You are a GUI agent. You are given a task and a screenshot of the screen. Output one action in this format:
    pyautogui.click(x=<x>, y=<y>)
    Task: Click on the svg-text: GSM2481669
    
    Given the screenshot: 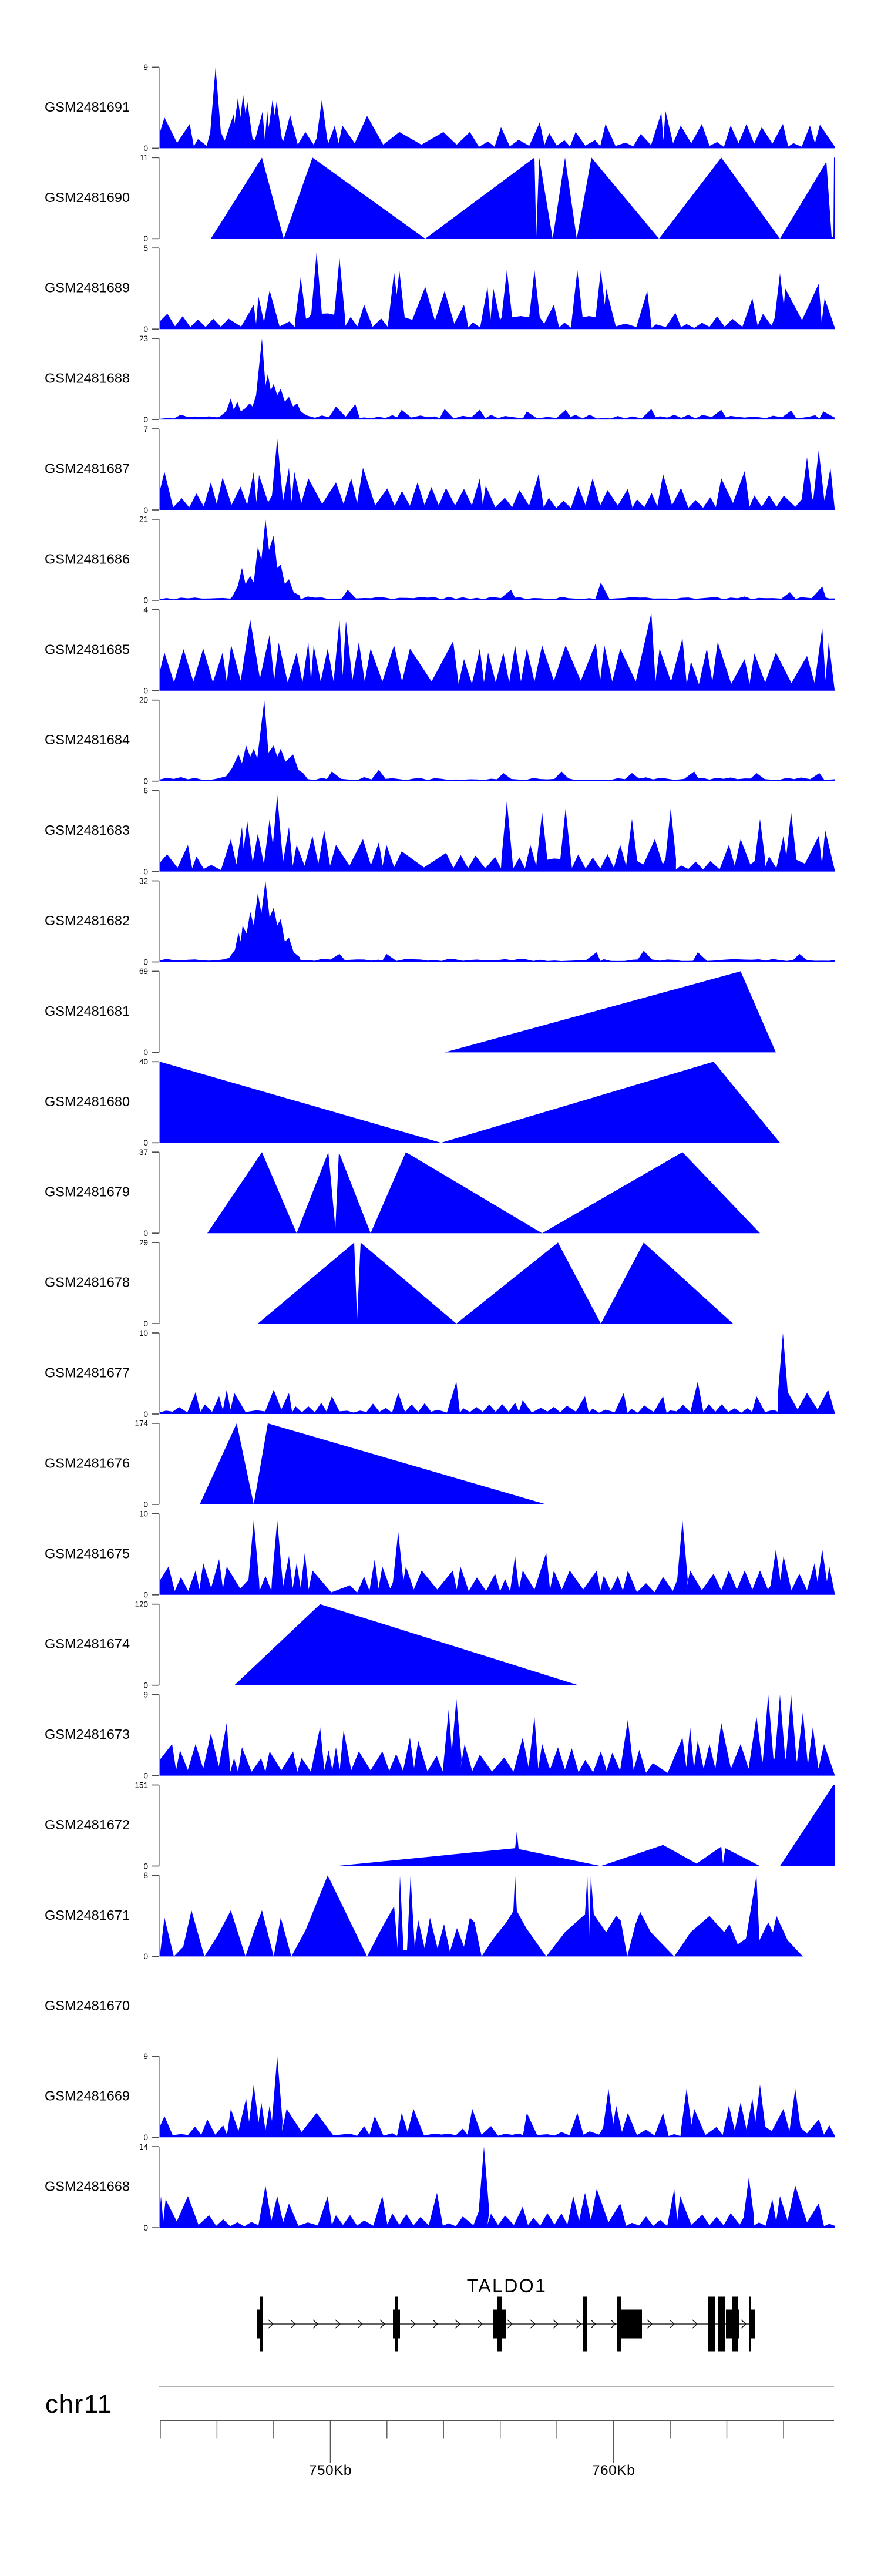 What is the action you would take?
    pyautogui.click(x=88, y=2096)
    